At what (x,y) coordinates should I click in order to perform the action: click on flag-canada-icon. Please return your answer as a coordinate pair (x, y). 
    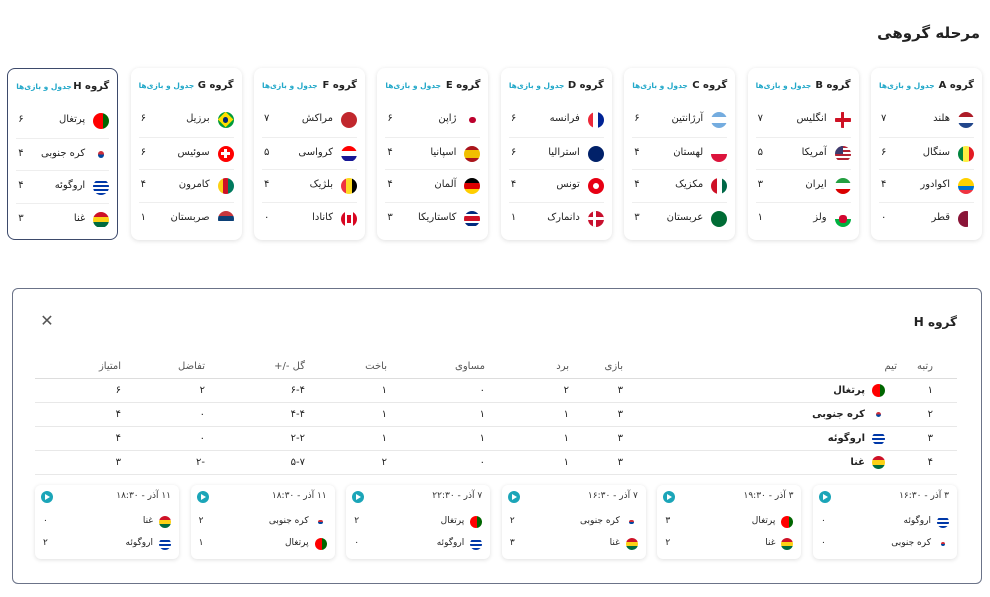
    Looking at the image, I should click on (349, 218).